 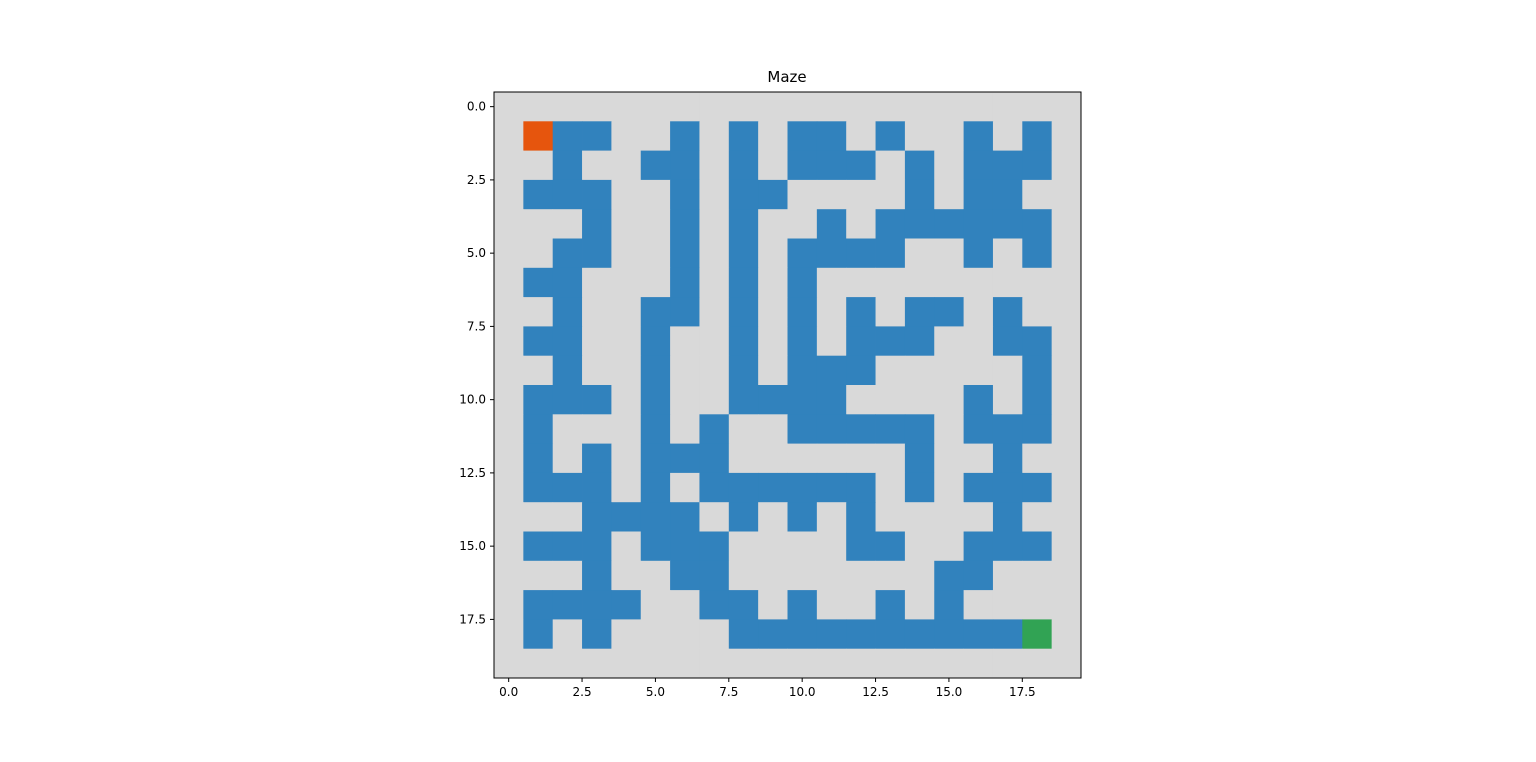 I want to click on x-tick-label: 5.0, so click(x=655, y=692).